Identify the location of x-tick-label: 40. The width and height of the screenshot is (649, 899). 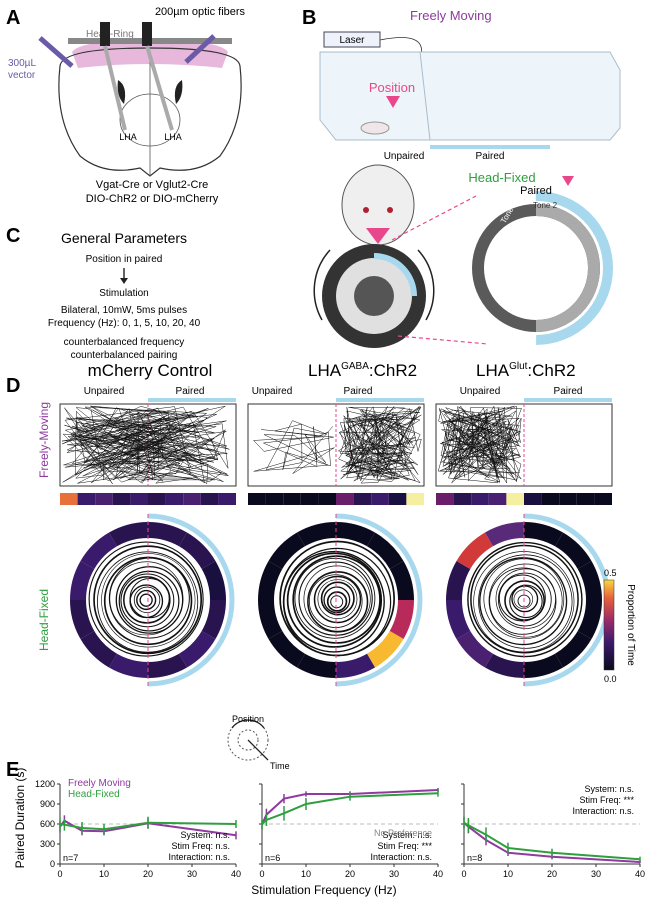
(438, 874).